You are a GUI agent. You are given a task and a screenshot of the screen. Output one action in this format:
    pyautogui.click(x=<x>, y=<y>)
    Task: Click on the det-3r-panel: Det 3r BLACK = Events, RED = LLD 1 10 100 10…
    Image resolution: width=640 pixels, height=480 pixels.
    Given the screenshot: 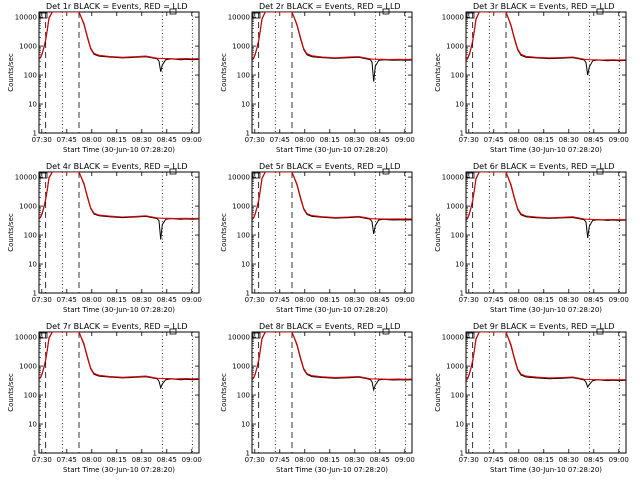 What is the action you would take?
    pyautogui.click(x=533, y=80)
    